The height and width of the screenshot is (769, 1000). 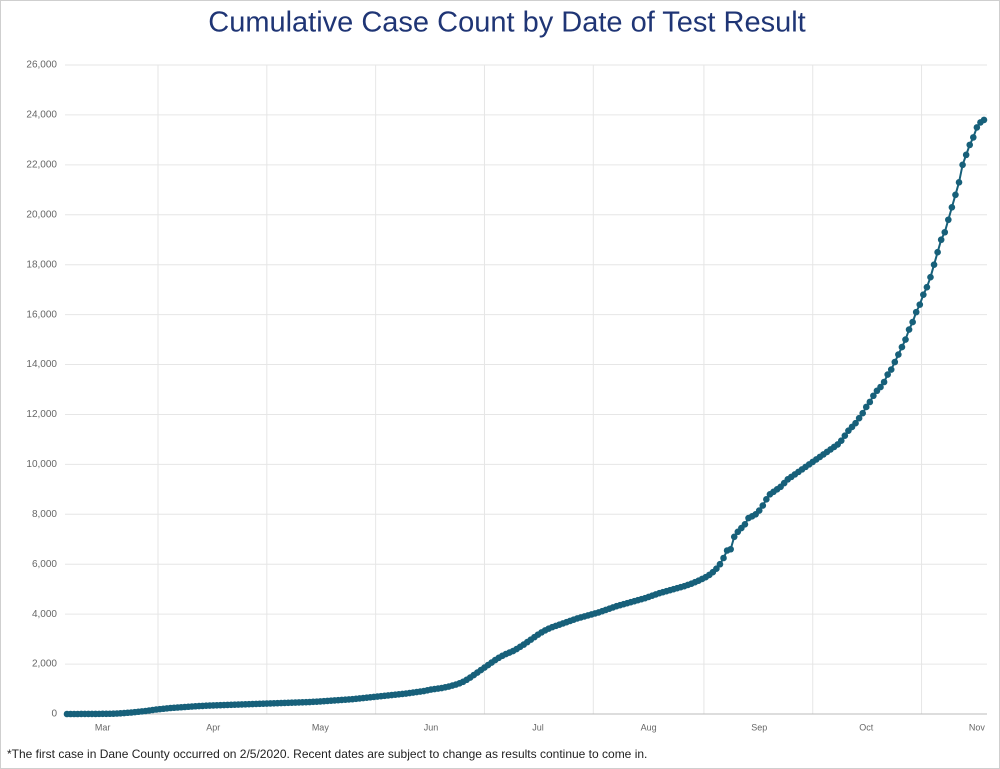 What do you see at coordinates (54, 714) in the screenshot?
I see `y-tick-label: 0` at bounding box center [54, 714].